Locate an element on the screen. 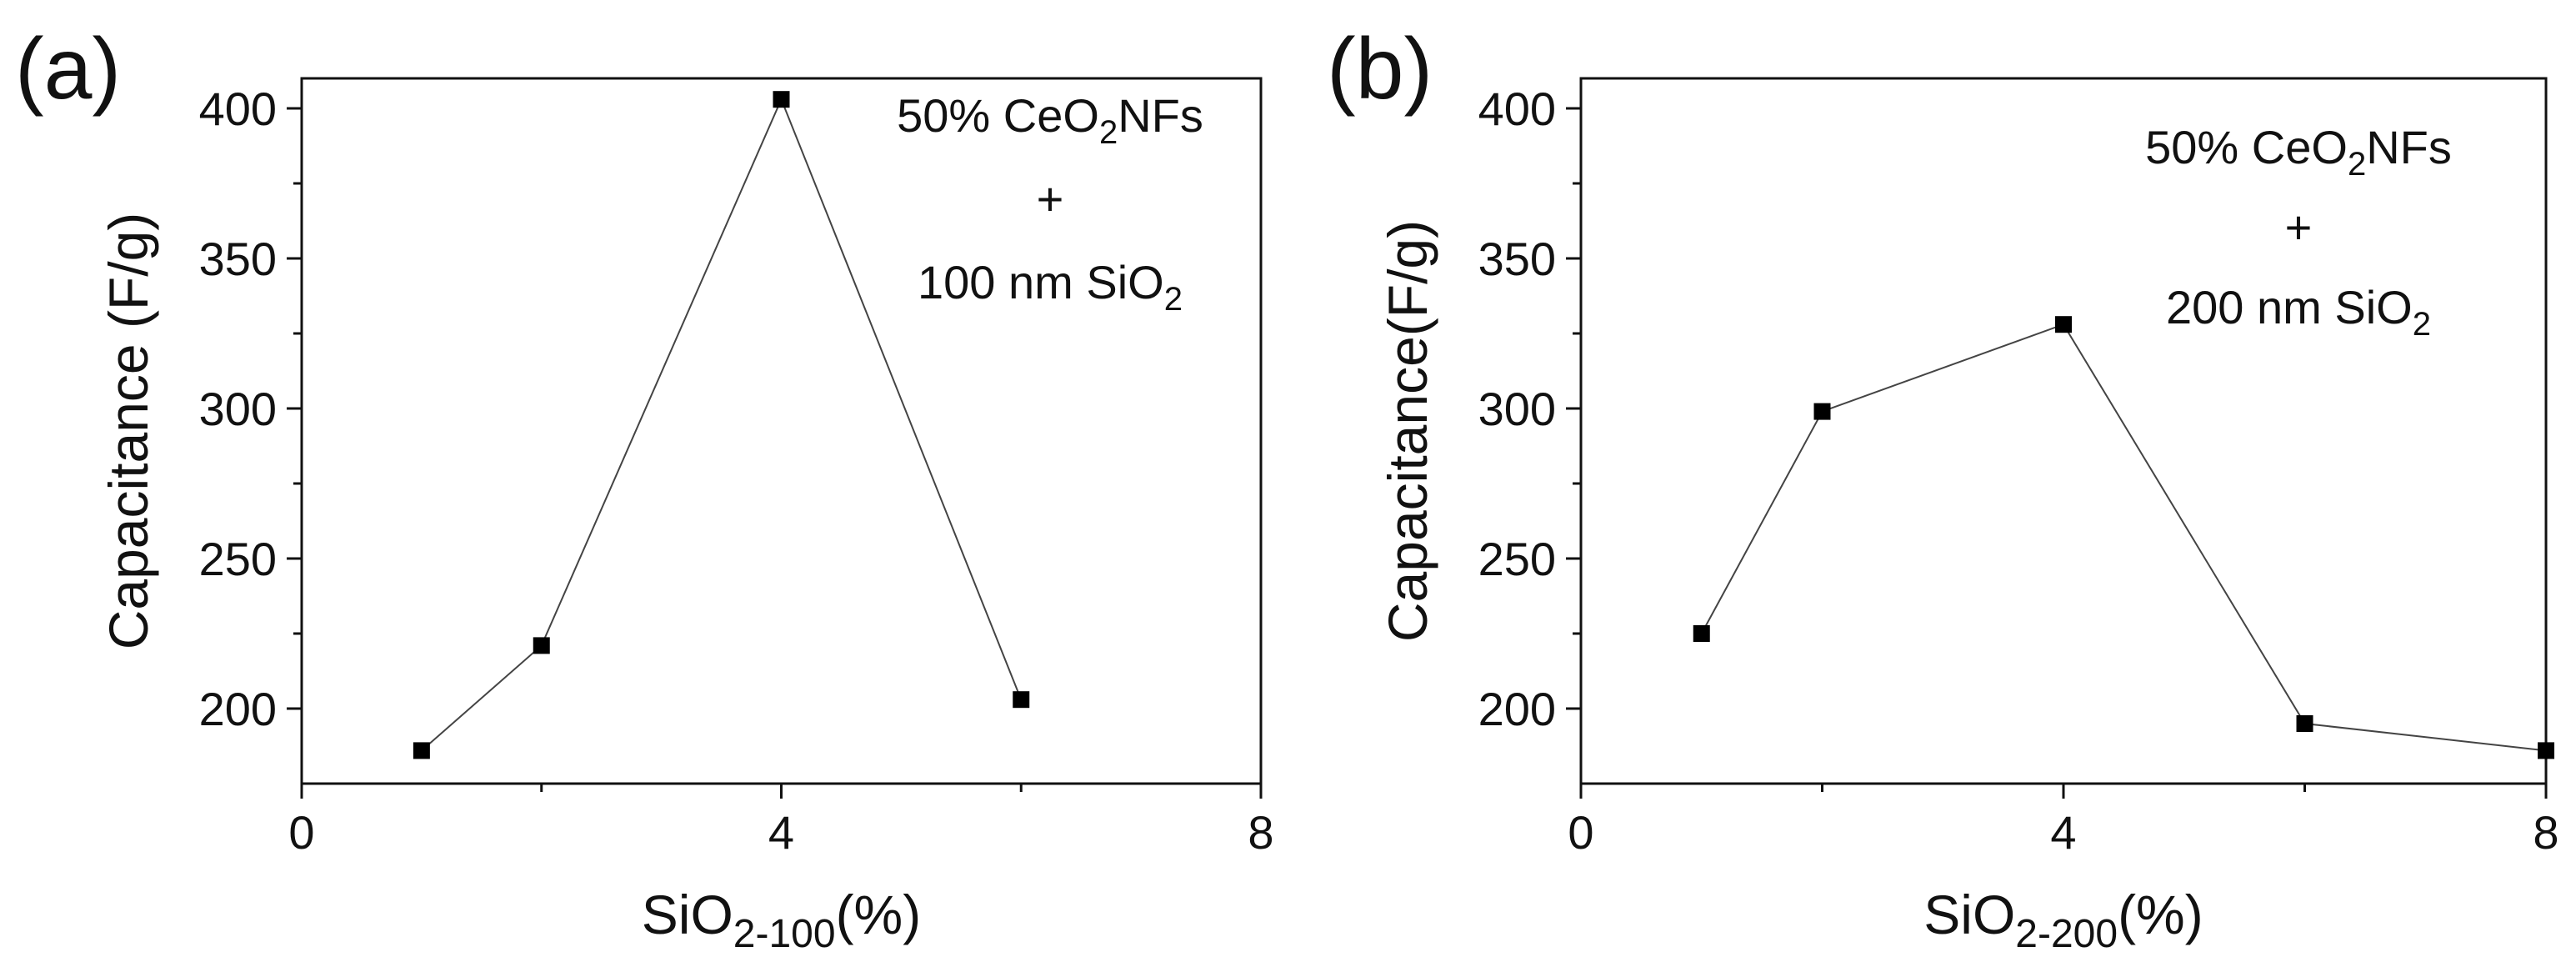 The height and width of the screenshot is (957, 2576). x-axis-label: SiO2-100(%) is located at coordinates (781, 920).